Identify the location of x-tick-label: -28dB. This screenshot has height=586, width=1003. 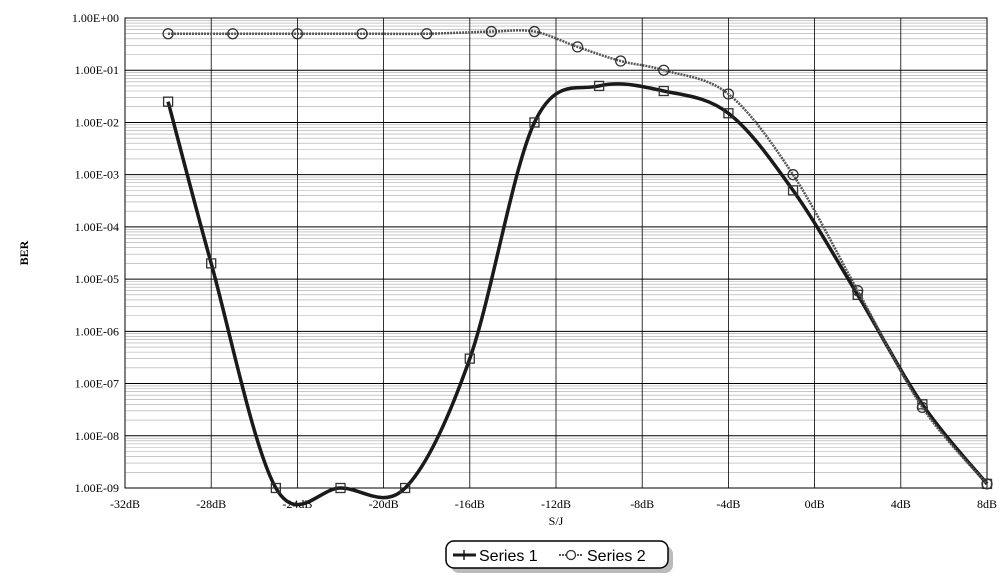
(211, 504).